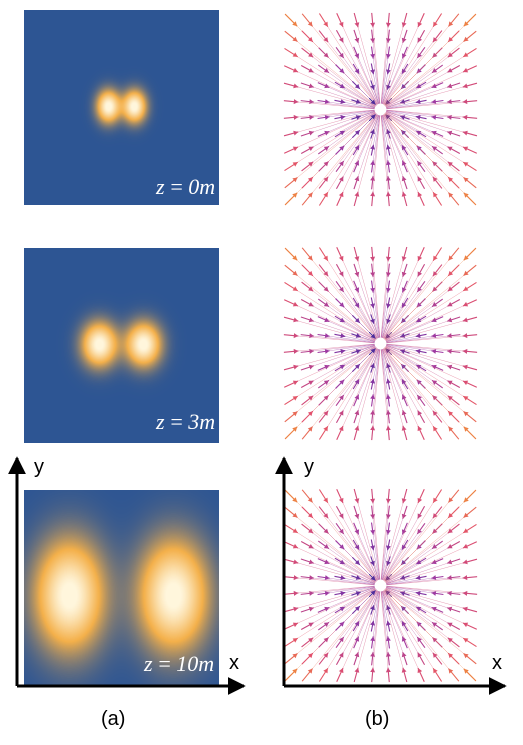 This screenshot has height=745, width=523. What do you see at coordinates (39, 467) in the screenshot?
I see `axis-a-y-label: y` at bounding box center [39, 467].